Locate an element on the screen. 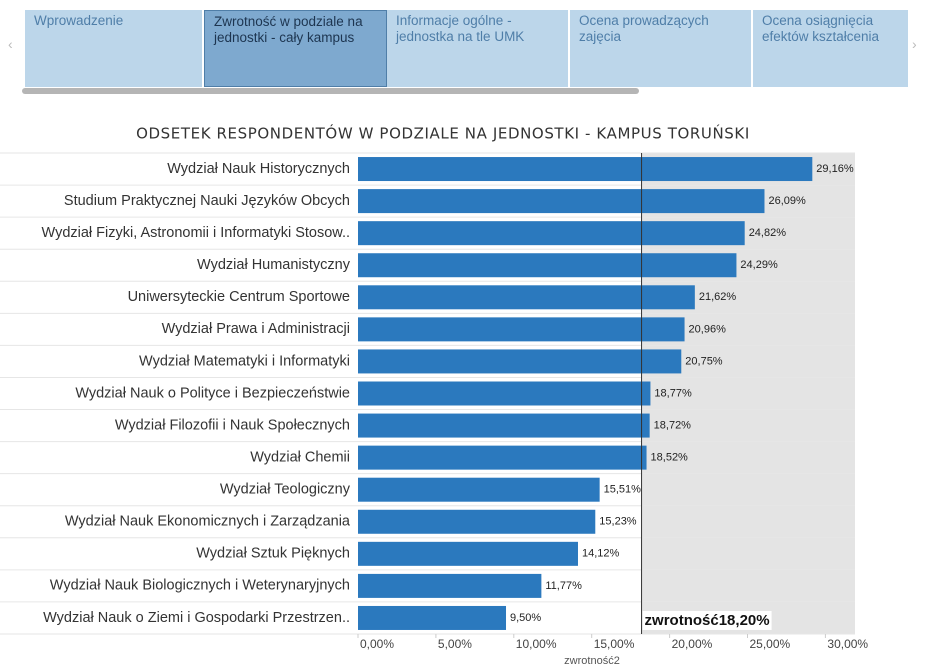  reference-label: zwrotność18,20% is located at coordinates (707, 620).